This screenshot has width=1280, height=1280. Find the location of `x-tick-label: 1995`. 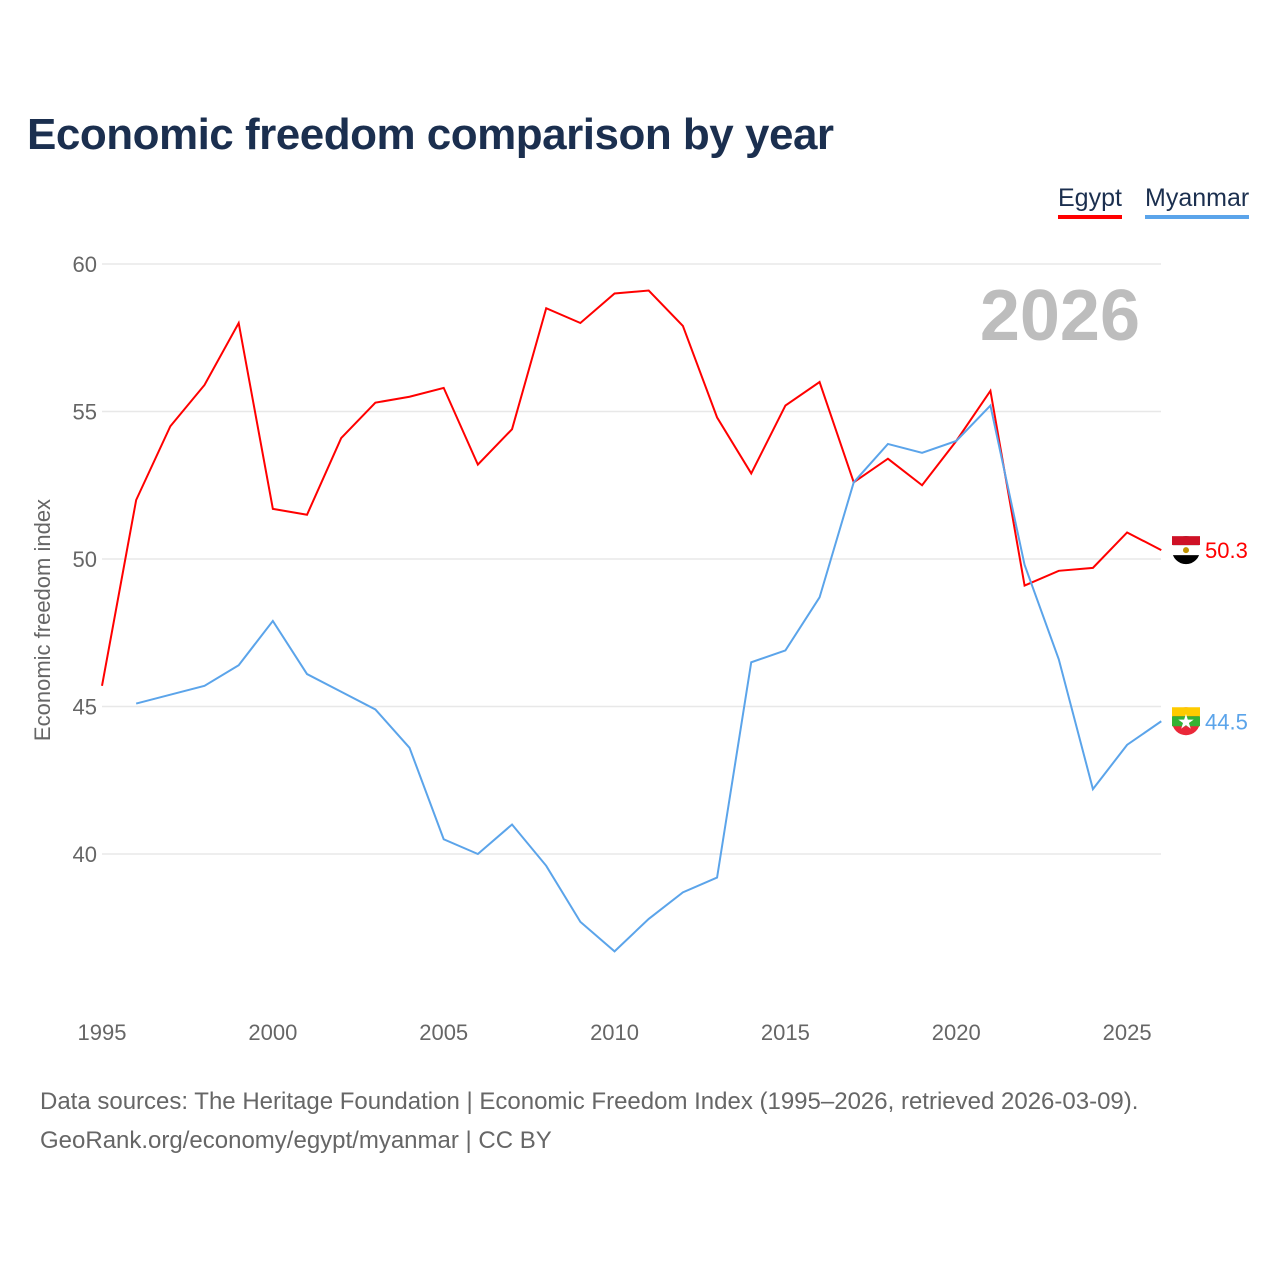

x-tick-label: 1995 is located at coordinates (102, 1032).